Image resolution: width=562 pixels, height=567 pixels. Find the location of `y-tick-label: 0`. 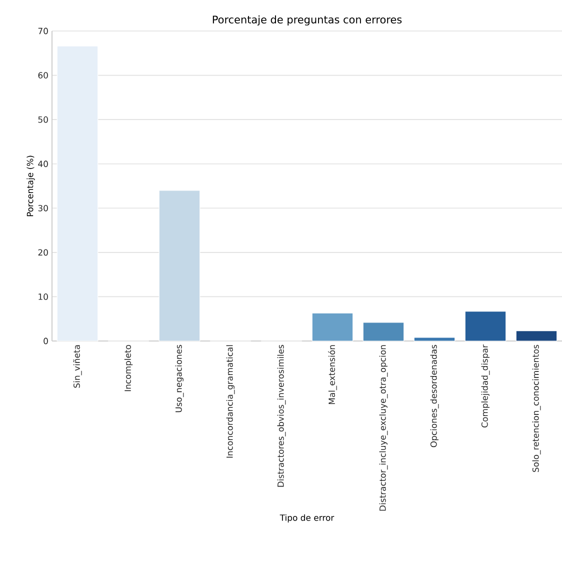

y-tick-label: 0 is located at coordinates (46, 341).